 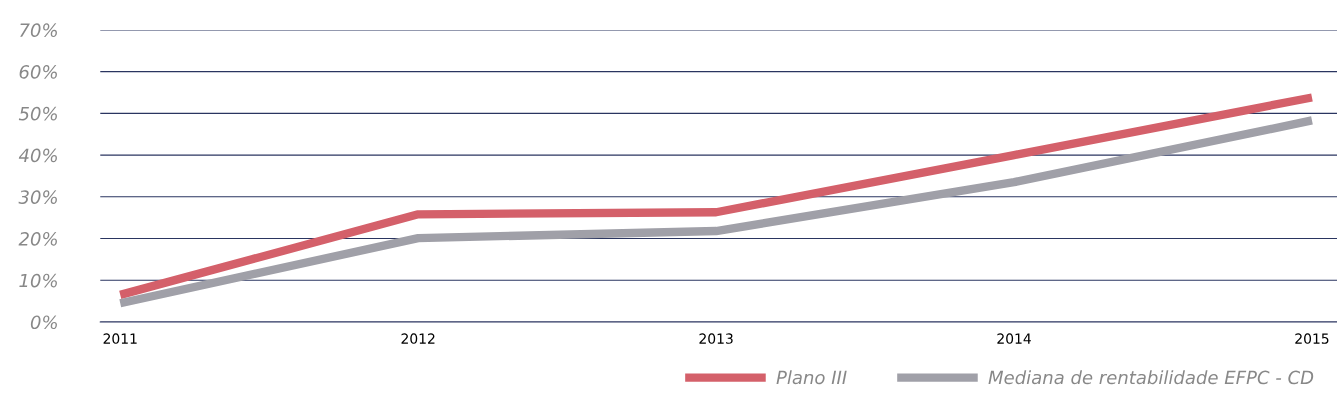 I want to click on y-tick-label: 30%, so click(x=37, y=197).